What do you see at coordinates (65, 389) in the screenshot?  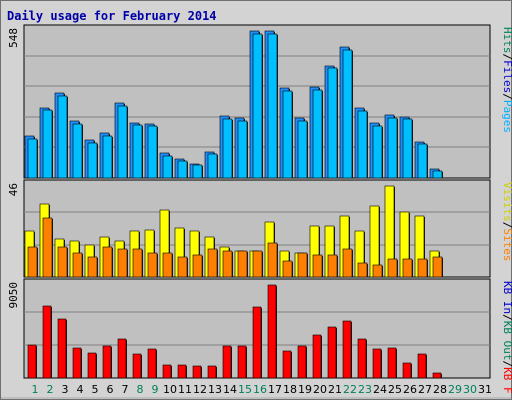 I see `x-tick-day-3: 3` at bounding box center [65, 389].